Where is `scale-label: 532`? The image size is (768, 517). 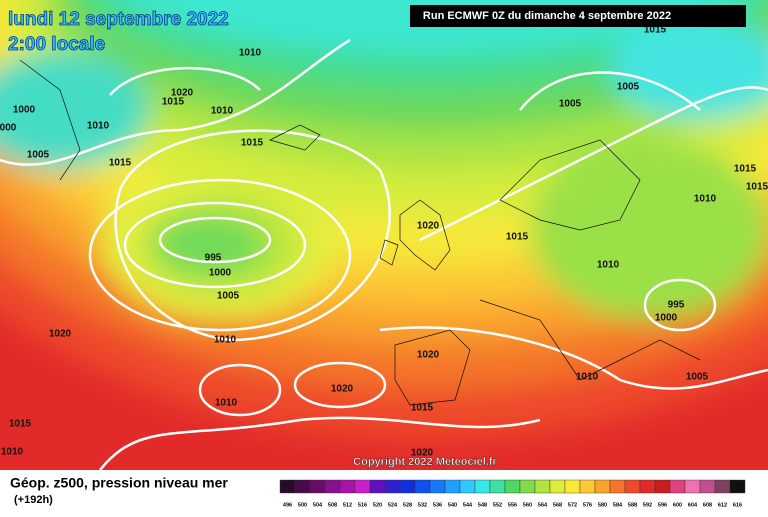
scale-label: 532 is located at coordinates (422, 505).